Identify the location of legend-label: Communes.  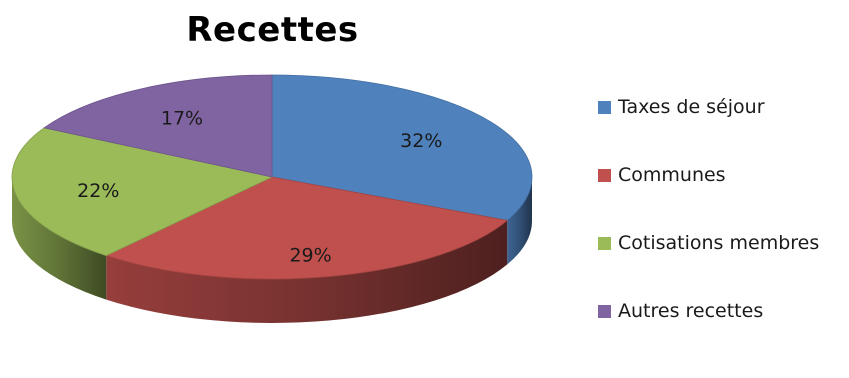
(672, 175).